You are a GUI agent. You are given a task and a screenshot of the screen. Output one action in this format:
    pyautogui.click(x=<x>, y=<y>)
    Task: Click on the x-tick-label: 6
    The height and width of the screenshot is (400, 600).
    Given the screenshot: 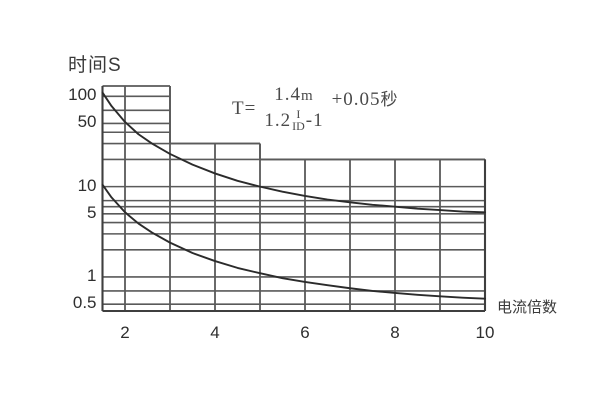 What is the action you would take?
    pyautogui.click(x=305, y=332)
    